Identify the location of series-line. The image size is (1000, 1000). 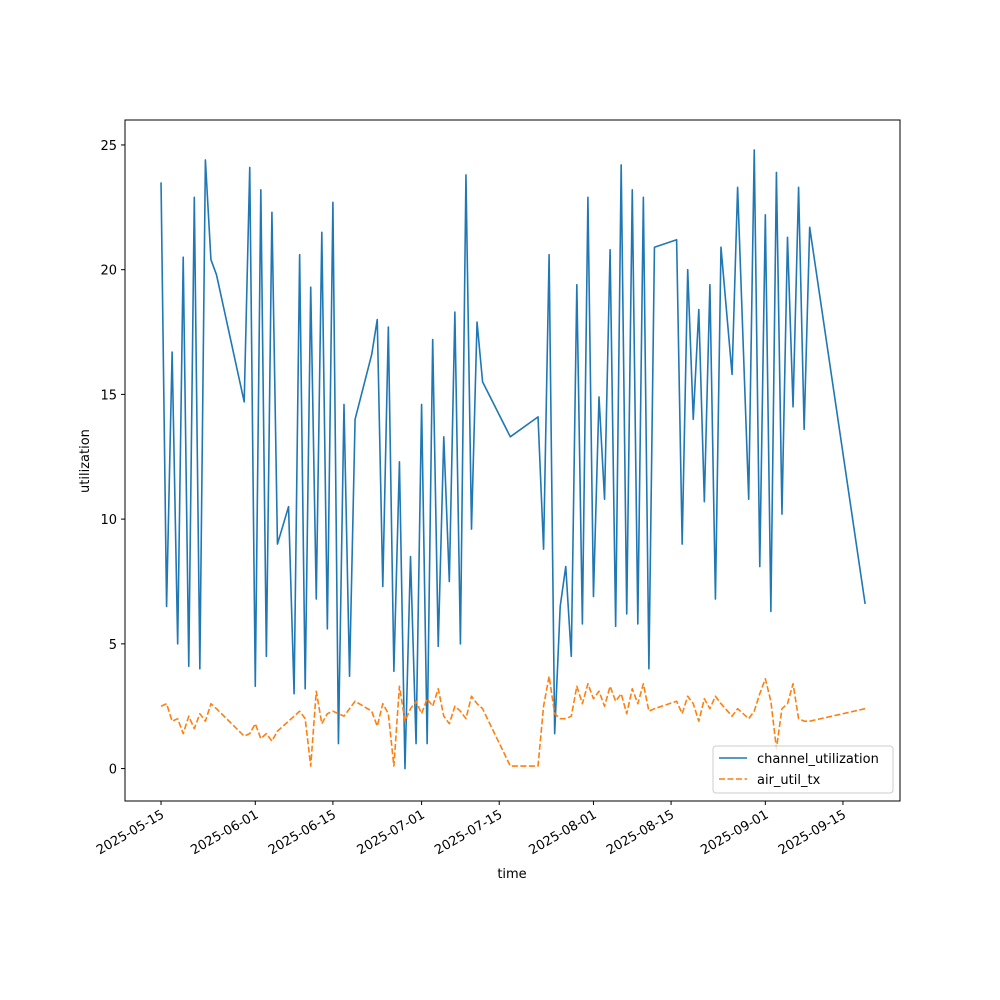
(513, 721).